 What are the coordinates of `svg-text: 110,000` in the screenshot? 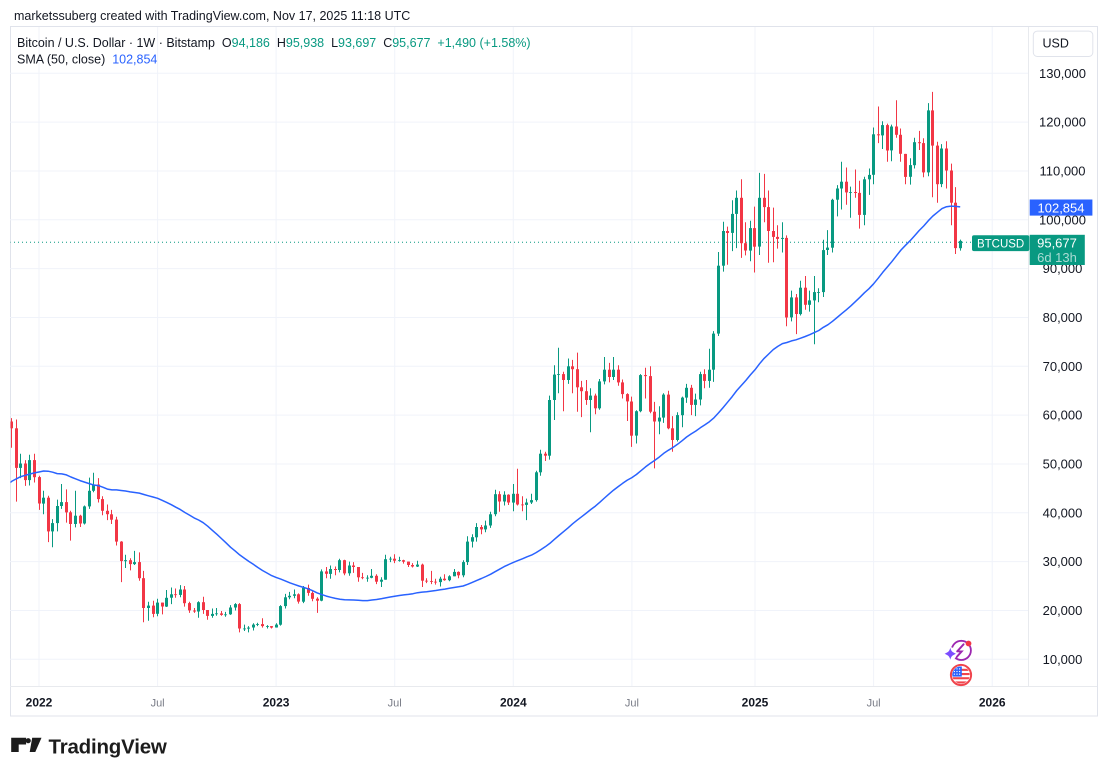 It's located at (1062, 171).